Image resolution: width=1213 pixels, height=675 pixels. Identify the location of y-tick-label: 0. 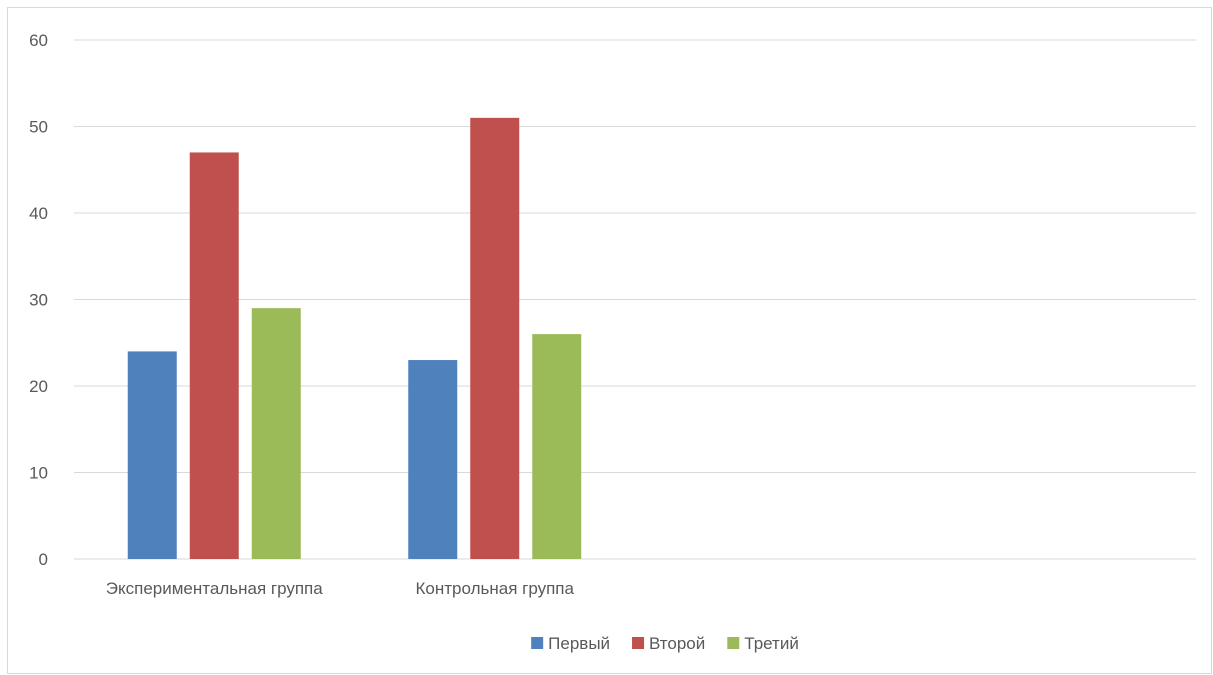
(43, 559).